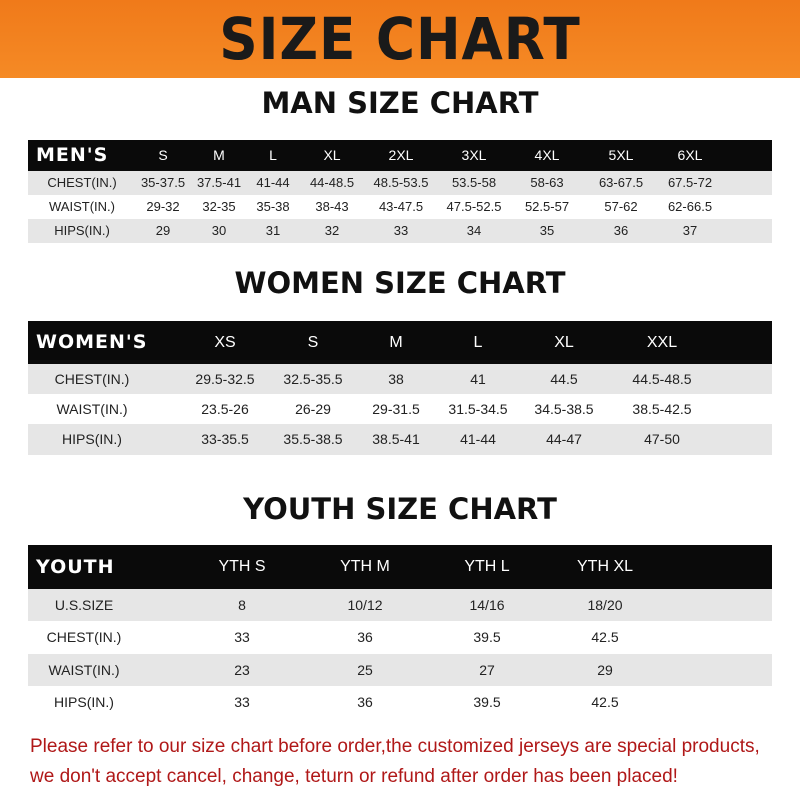 The width and height of the screenshot is (800, 800). I want to click on table-cell: 38.5-41, so click(396, 439).